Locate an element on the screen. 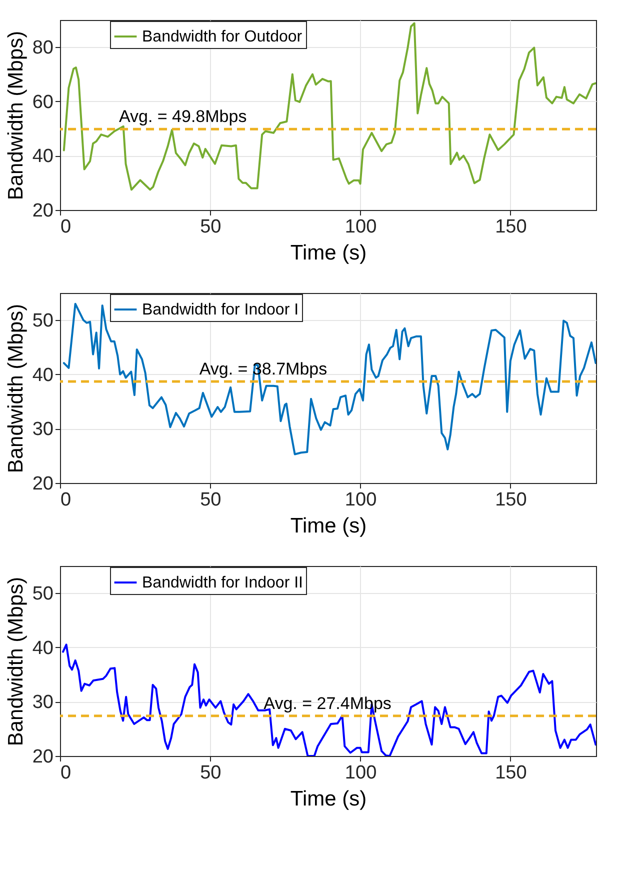  legend-label: Bandwidth for Indoor II is located at coordinates (222, 583).